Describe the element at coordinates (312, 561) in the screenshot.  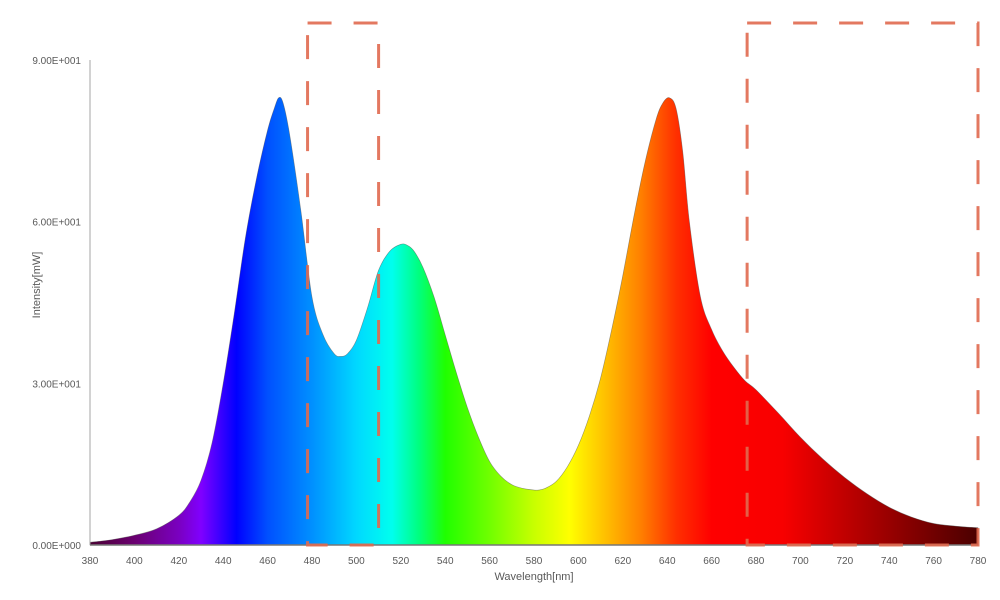
I see `x-tick-label: 480` at that location.